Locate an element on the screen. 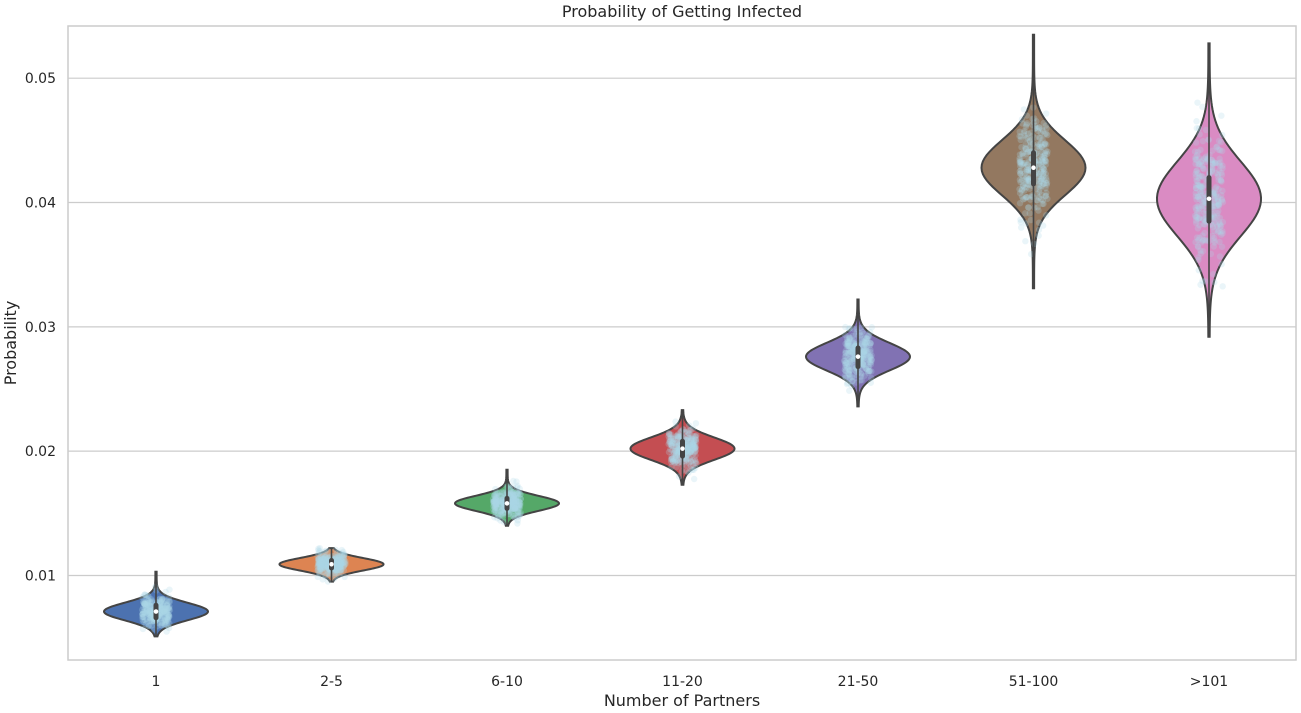  y-tick-label: 0.03 is located at coordinates (40, 328).